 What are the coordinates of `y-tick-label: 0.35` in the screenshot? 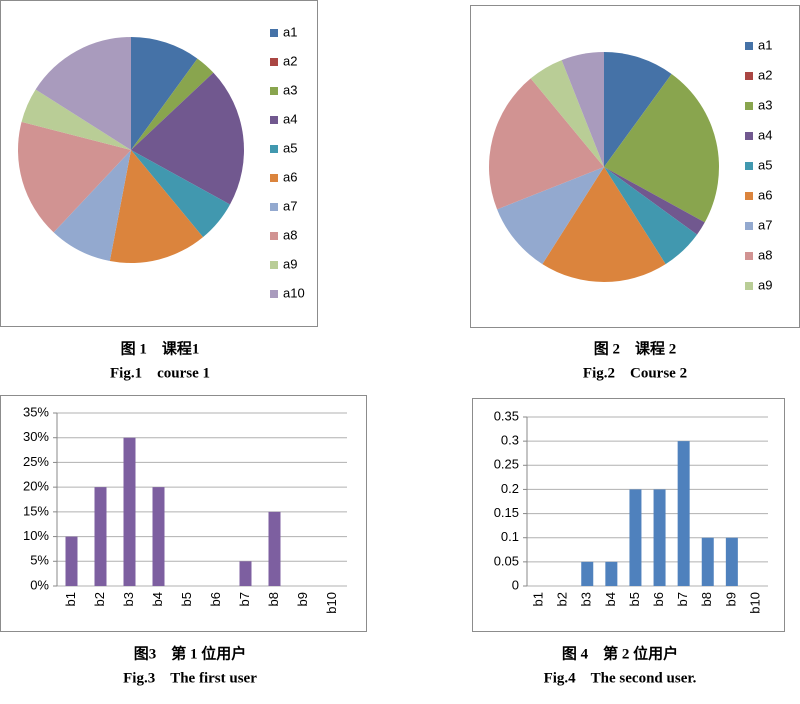 It's located at (506, 415).